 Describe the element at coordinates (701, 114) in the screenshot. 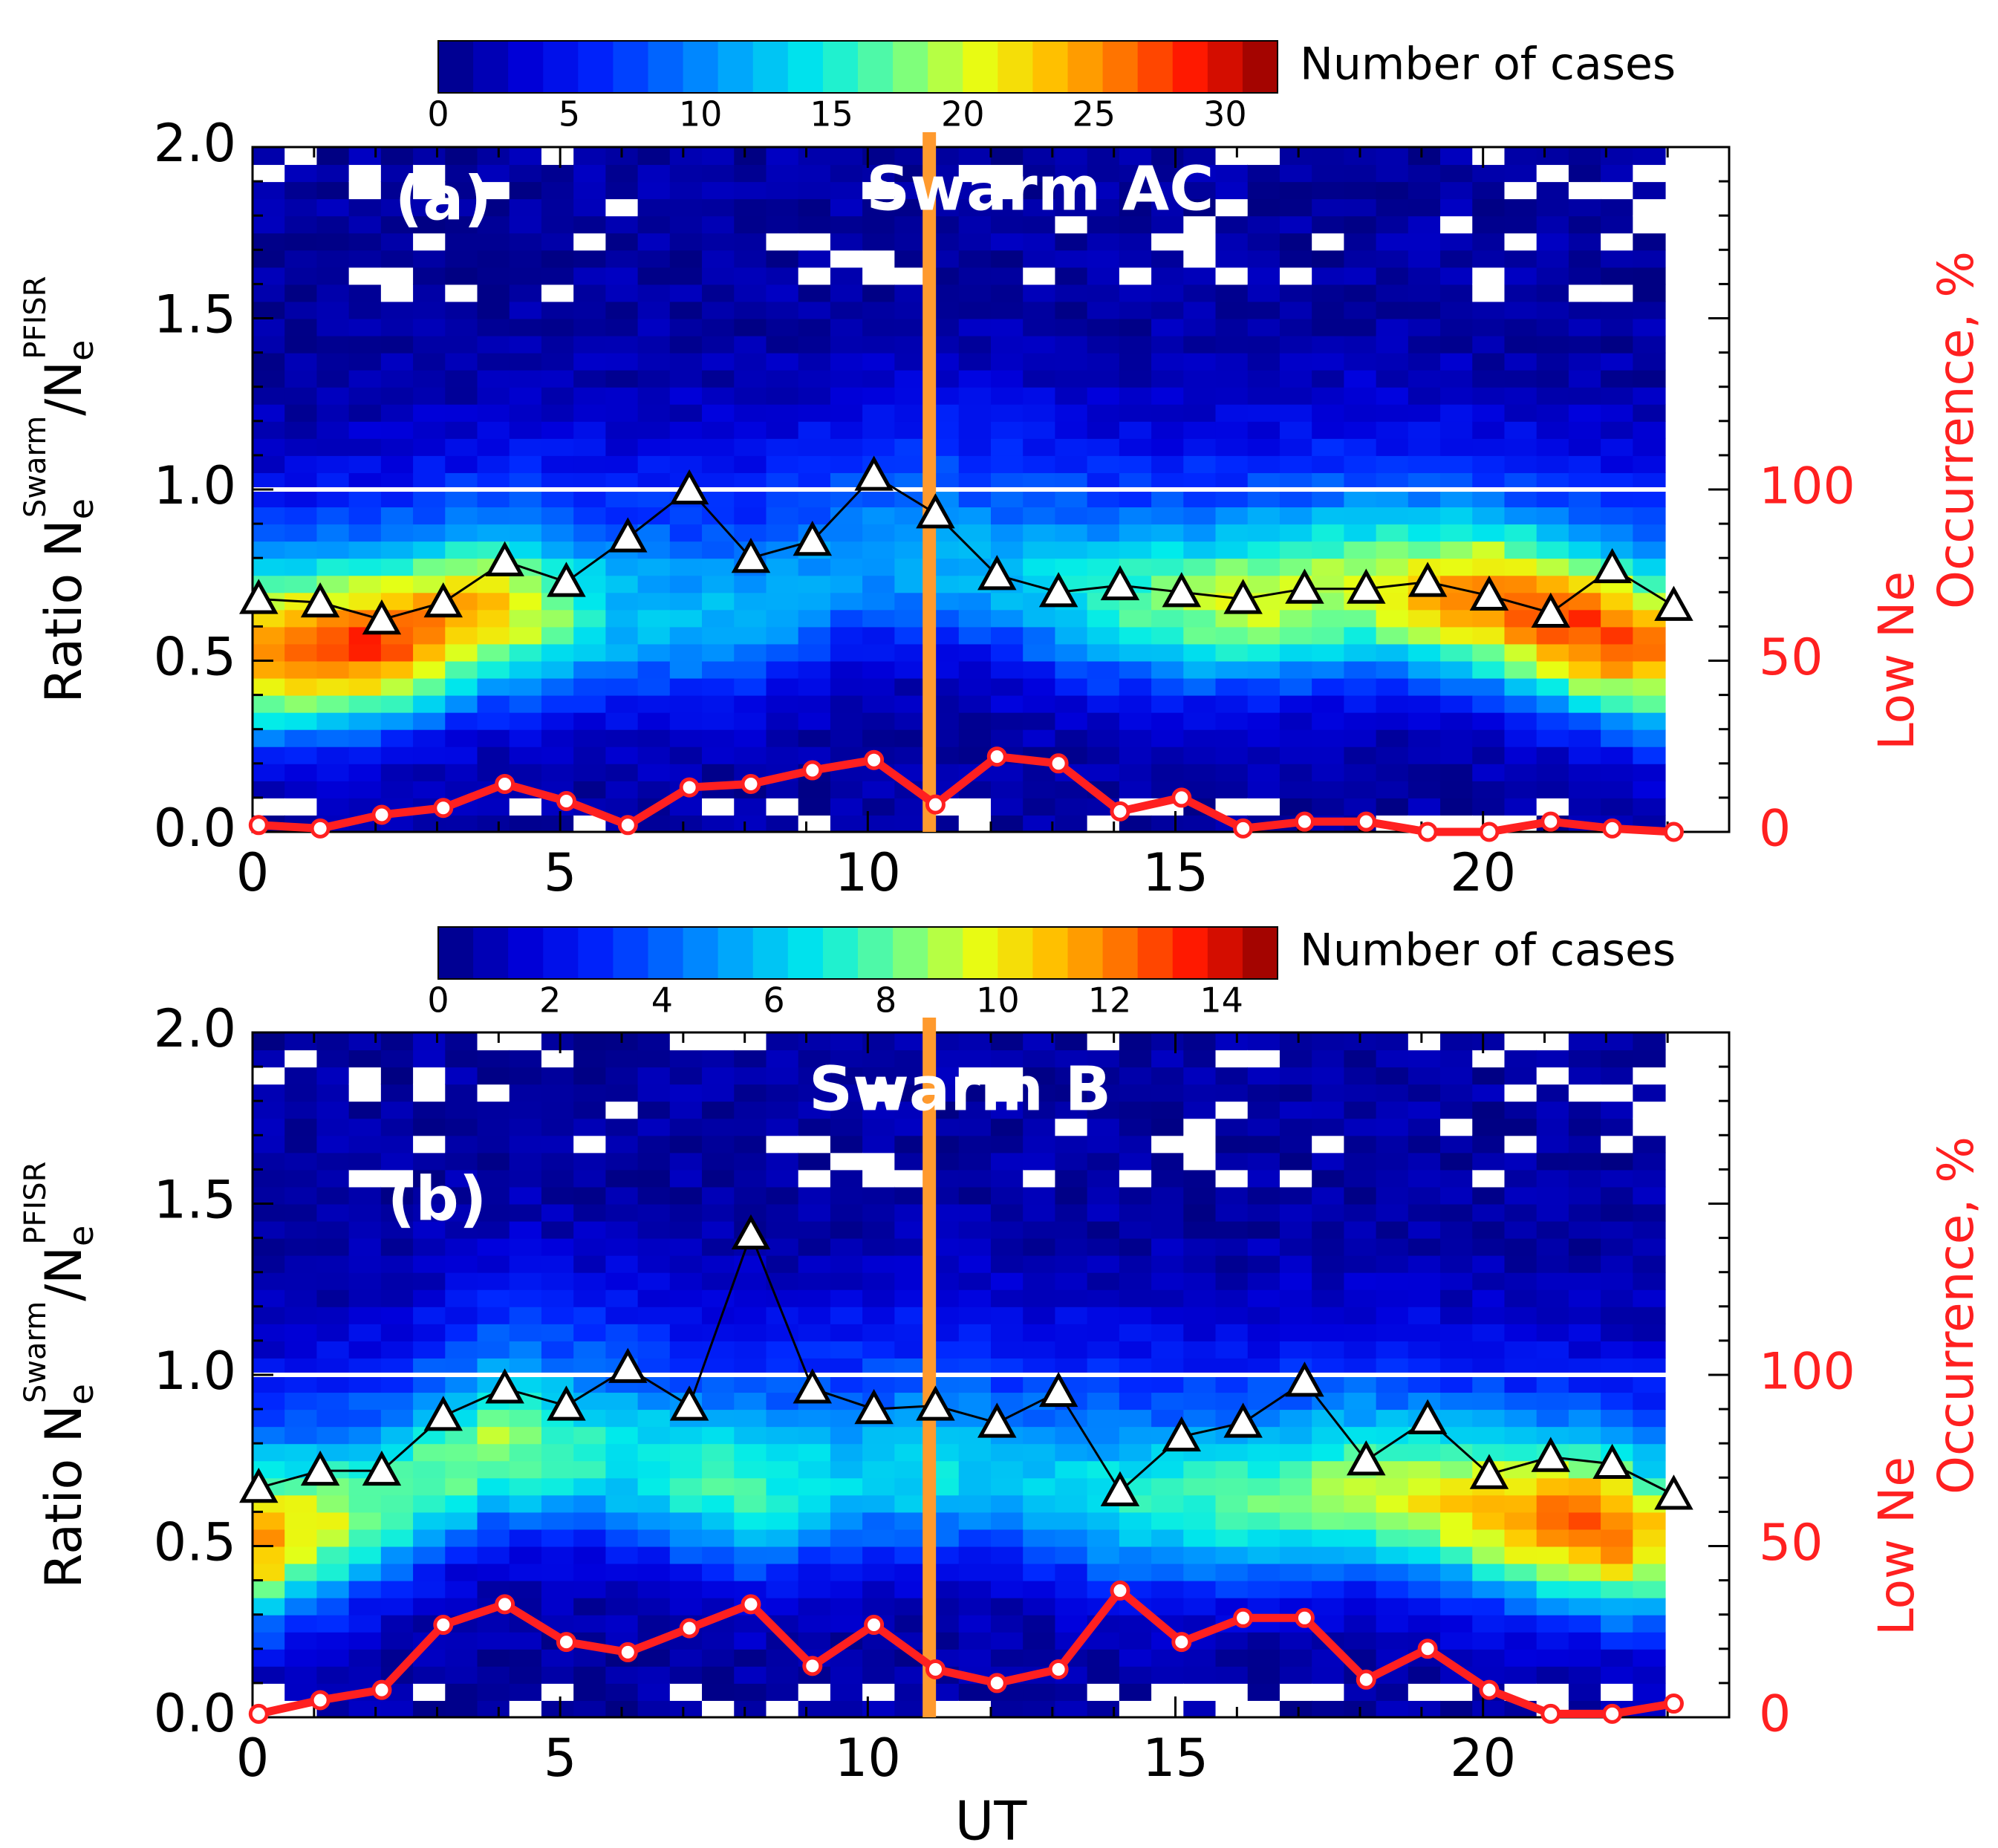

I see `colorbar-tick-label: 10` at that location.